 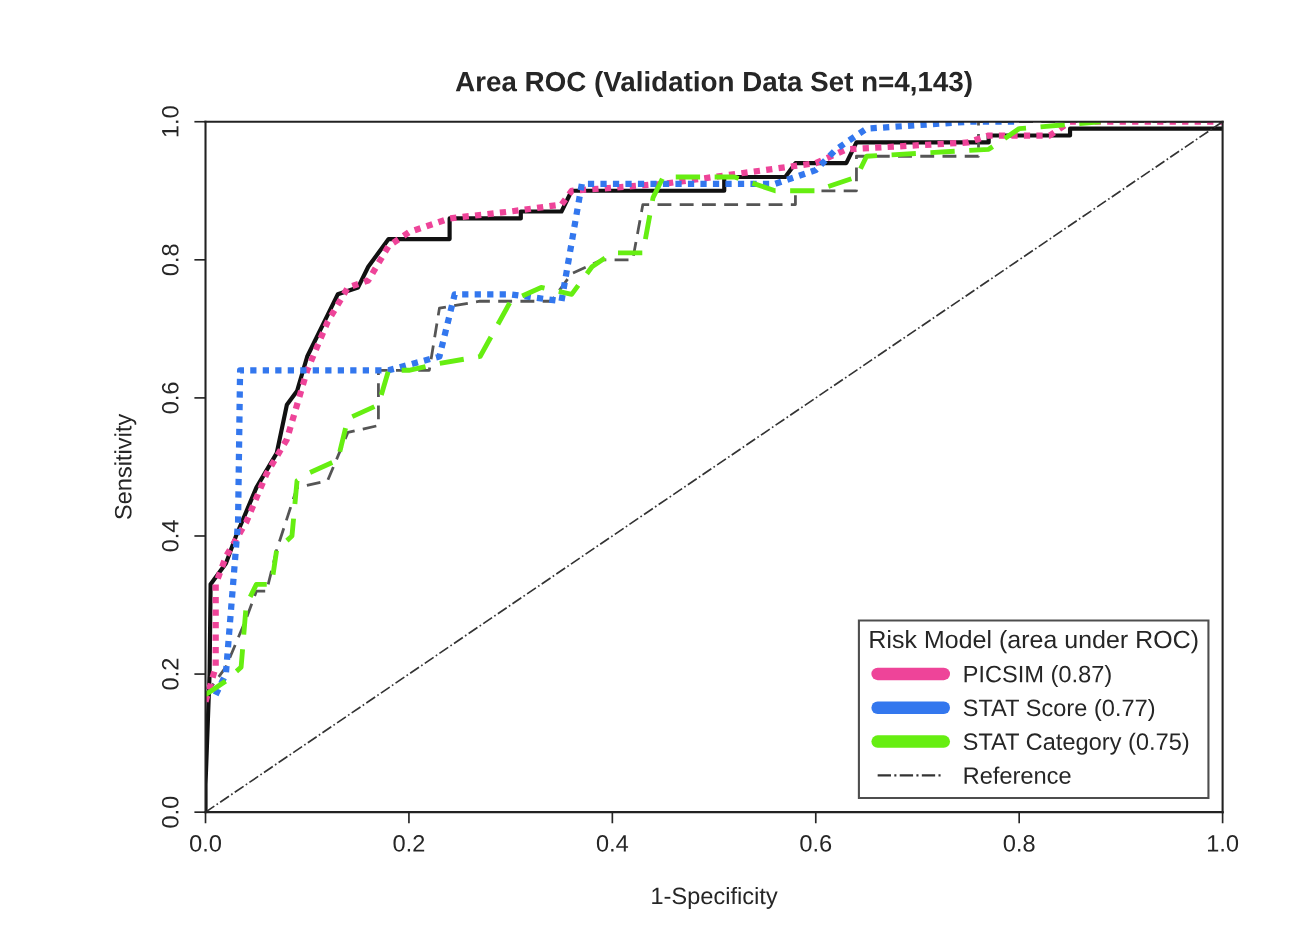 What do you see at coordinates (170, 398) in the screenshot?
I see `y-tick-label: 0.6` at bounding box center [170, 398].